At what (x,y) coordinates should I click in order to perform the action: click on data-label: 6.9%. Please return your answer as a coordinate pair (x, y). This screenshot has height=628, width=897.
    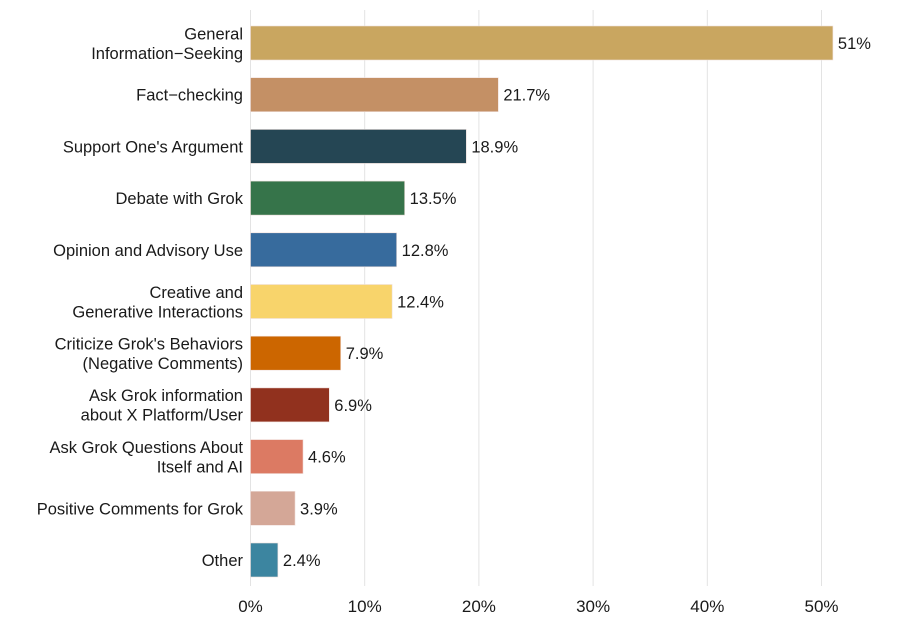
    Looking at the image, I should click on (353, 406).